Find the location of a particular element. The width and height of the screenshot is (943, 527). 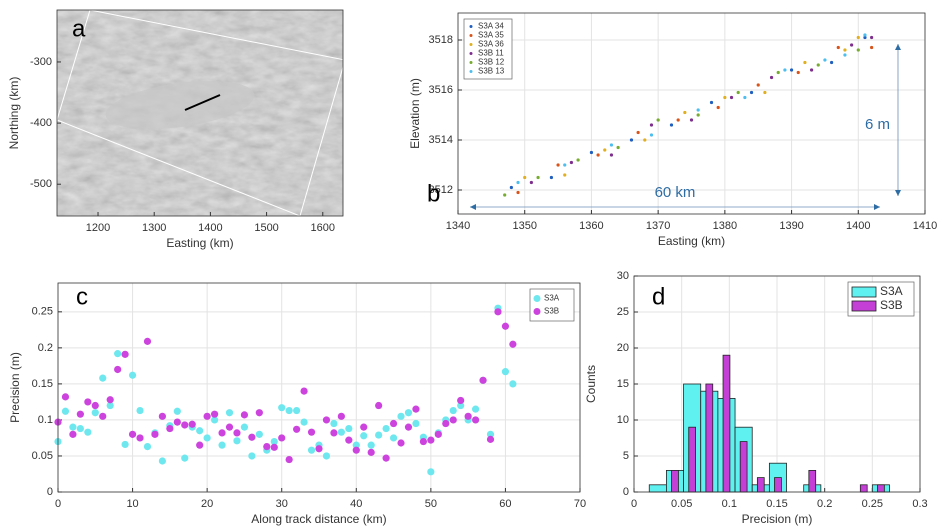

legend-label: S3A 35 is located at coordinates (491, 35).